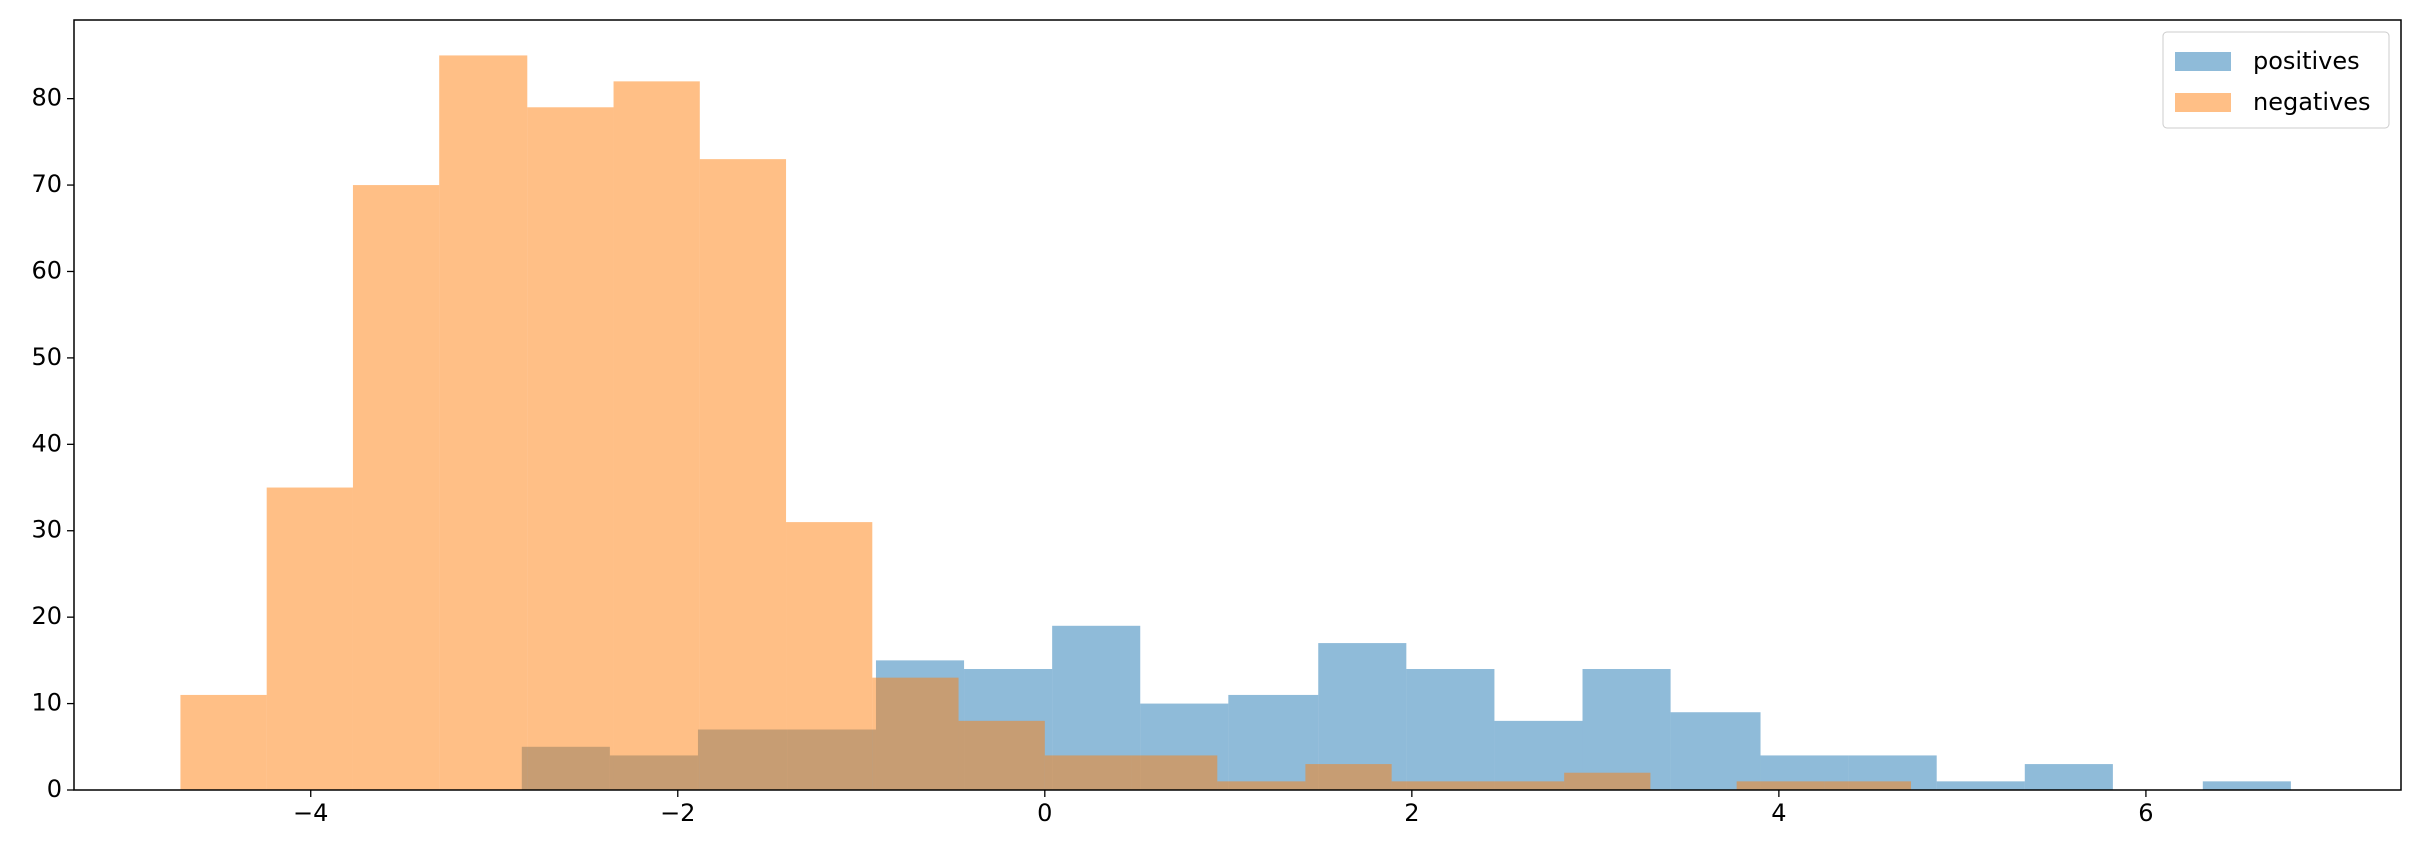 The width and height of the screenshot is (2419, 857). I want to click on y-tick-label: 0, so click(54, 789).